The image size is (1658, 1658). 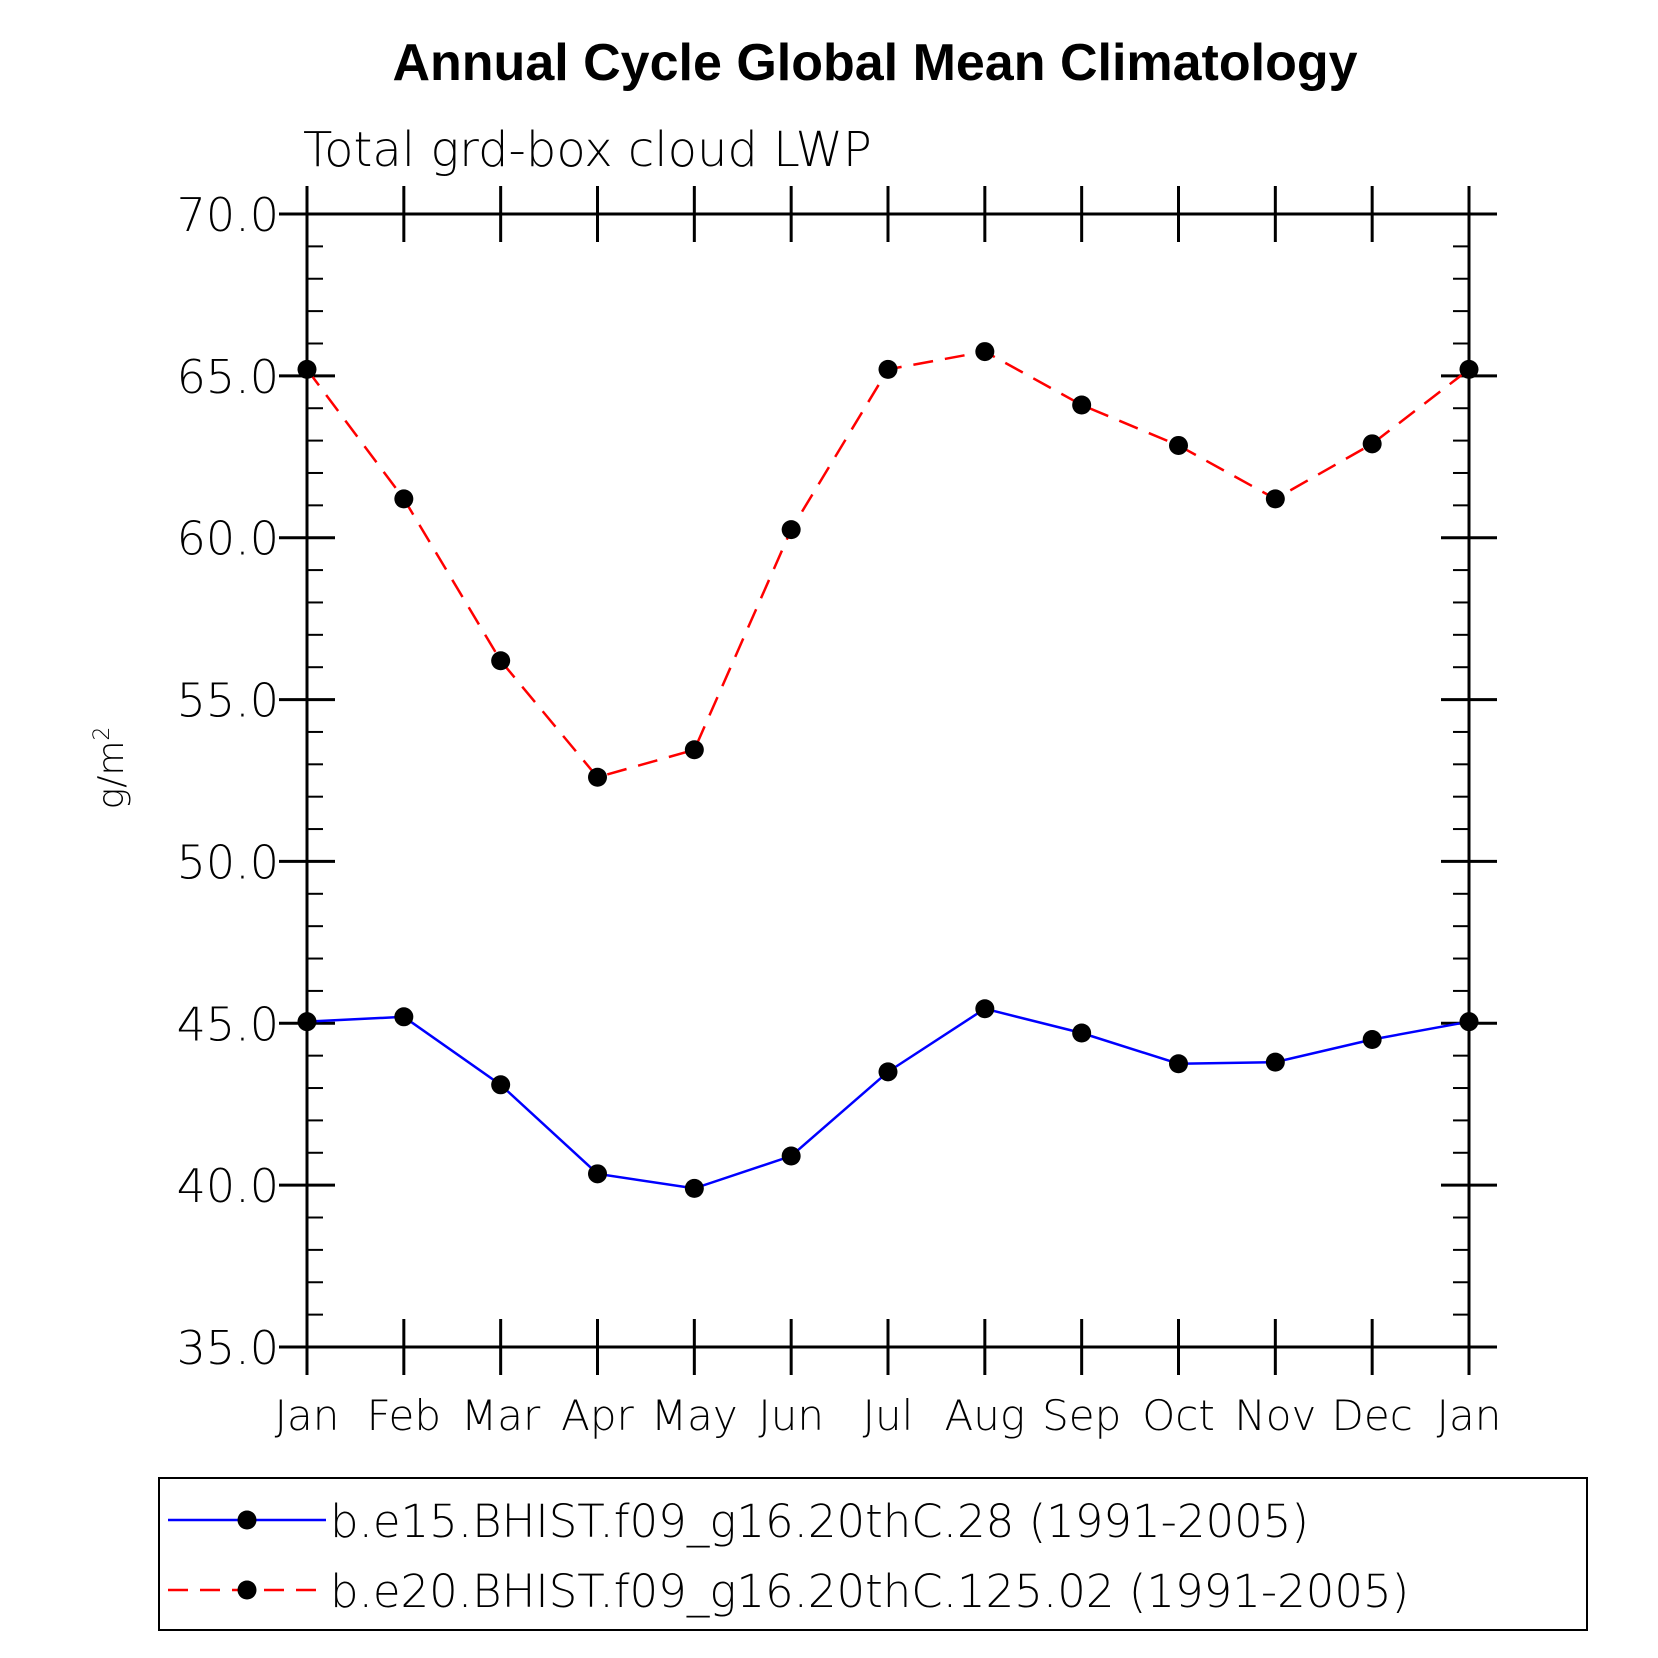 What do you see at coordinates (1275, 1415) in the screenshot?
I see `x-tick-label: Nov` at bounding box center [1275, 1415].